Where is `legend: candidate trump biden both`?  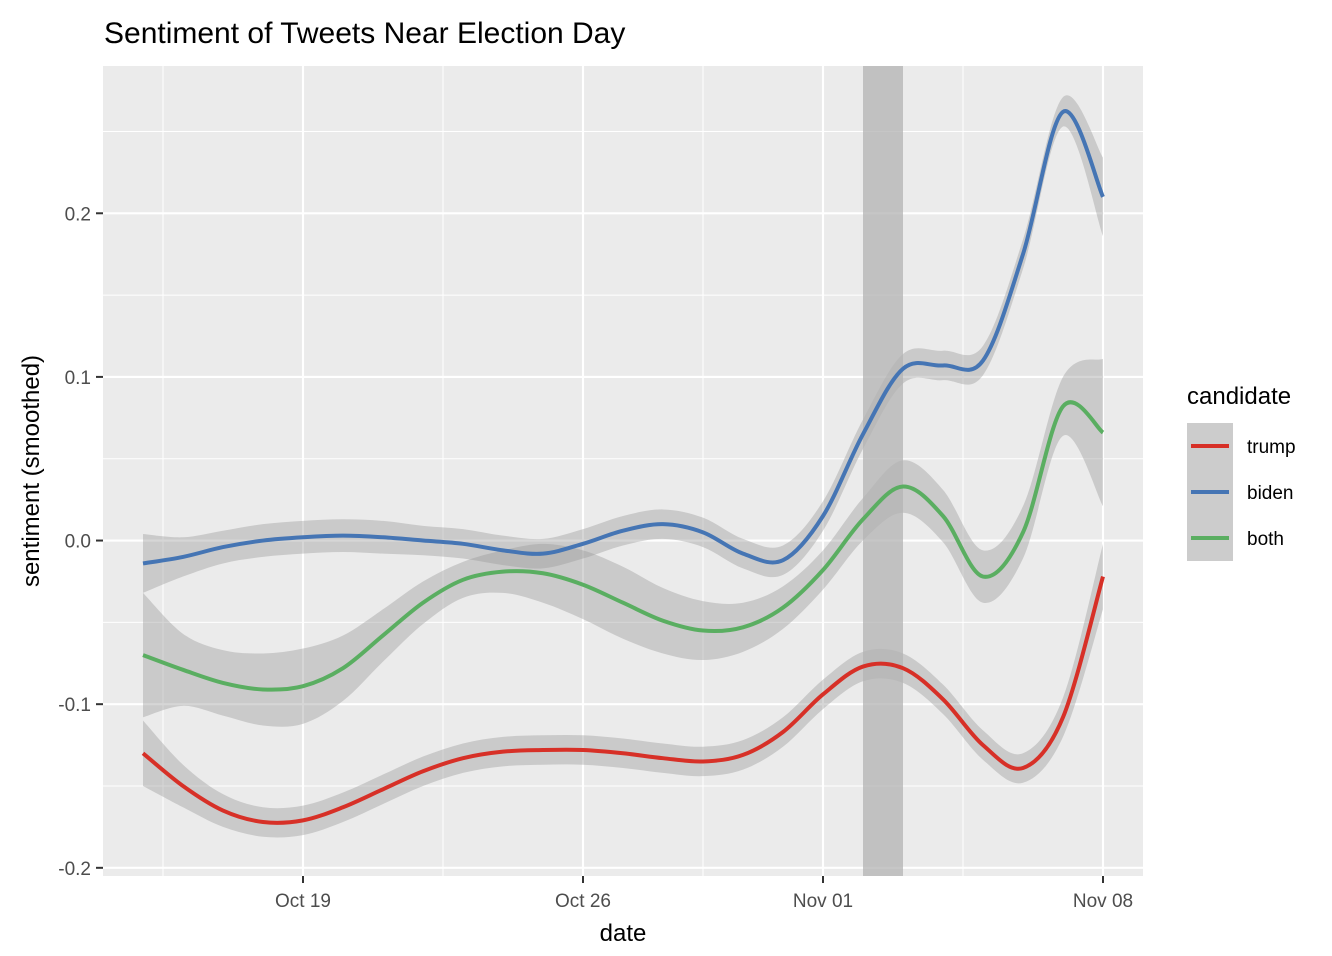
legend: candidate trump biden both is located at coordinates (1241, 472).